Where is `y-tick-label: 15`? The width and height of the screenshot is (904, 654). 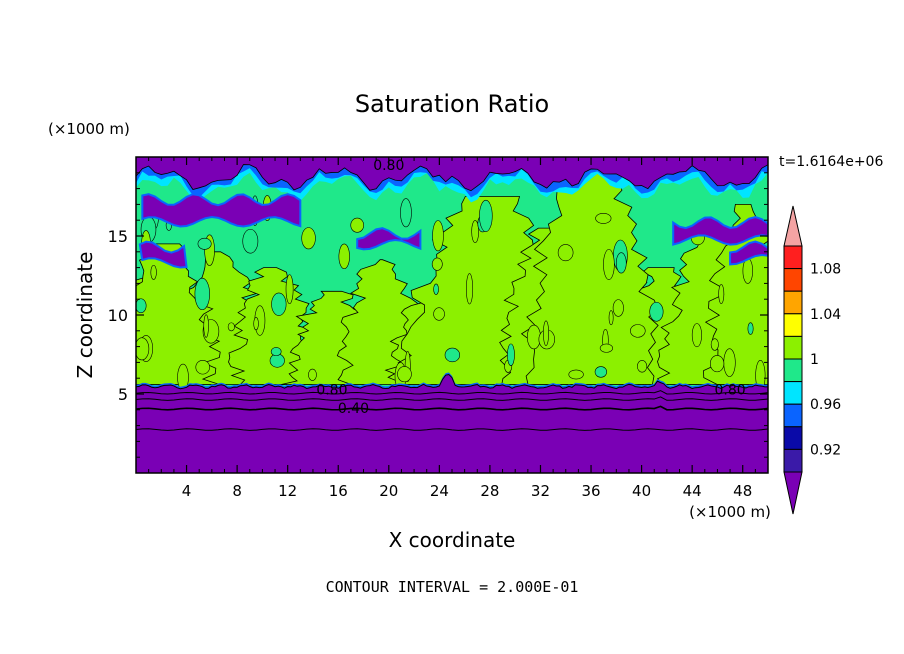
y-tick-label: 15 is located at coordinates (118, 236).